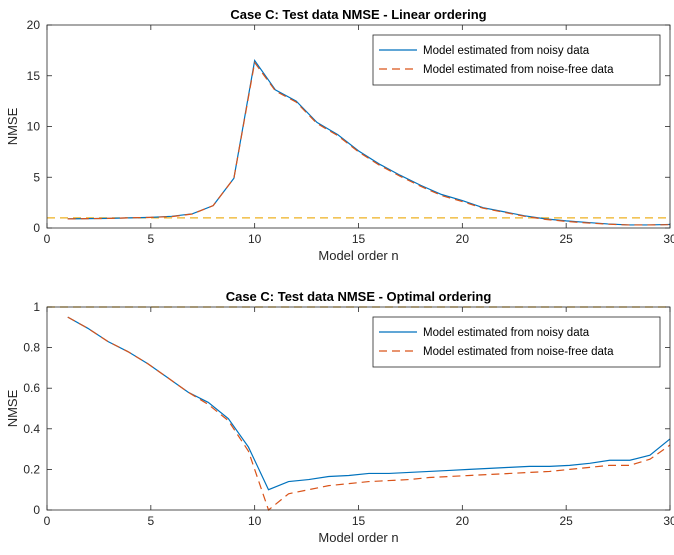 The height and width of the screenshot is (555, 674). Describe the element at coordinates (31, 429) in the screenshot. I see `y-tick-label: 0.4` at that location.